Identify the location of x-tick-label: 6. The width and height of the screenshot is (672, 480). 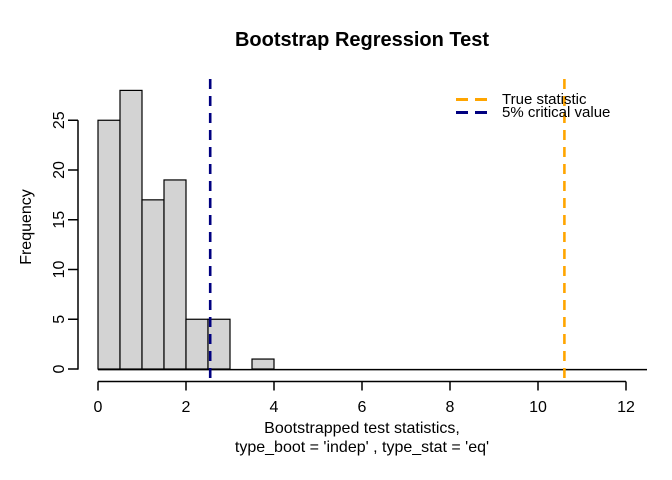
(362, 407).